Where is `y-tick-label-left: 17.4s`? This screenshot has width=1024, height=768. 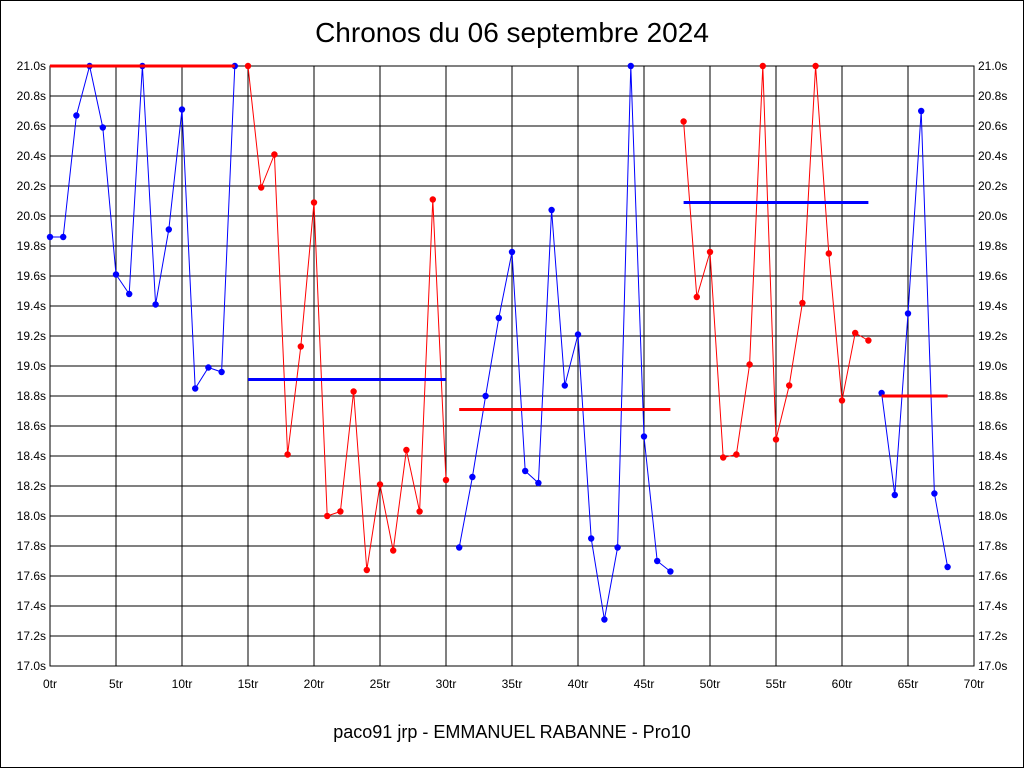 y-tick-label-left: 17.4s is located at coordinates (31, 606).